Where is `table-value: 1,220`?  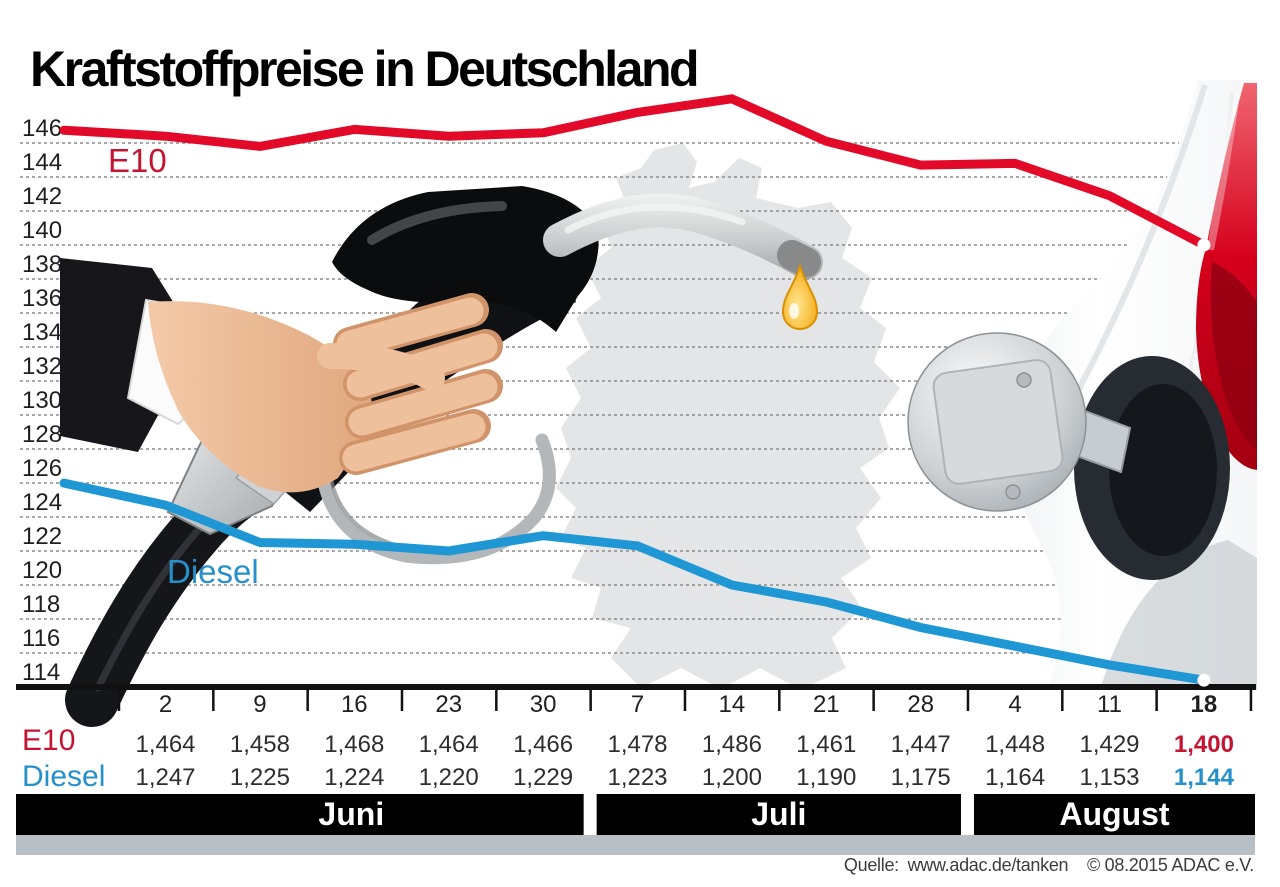
table-value: 1,220 is located at coordinates (449, 777).